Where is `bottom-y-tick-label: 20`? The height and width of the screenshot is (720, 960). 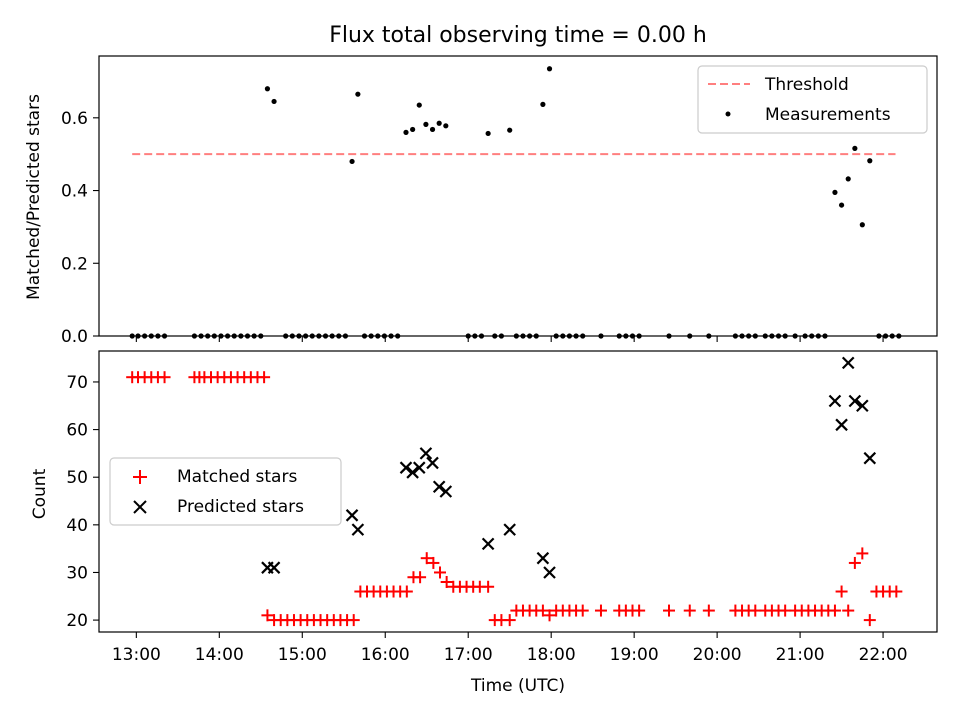
bottom-y-tick-label: 20 is located at coordinates (77, 621).